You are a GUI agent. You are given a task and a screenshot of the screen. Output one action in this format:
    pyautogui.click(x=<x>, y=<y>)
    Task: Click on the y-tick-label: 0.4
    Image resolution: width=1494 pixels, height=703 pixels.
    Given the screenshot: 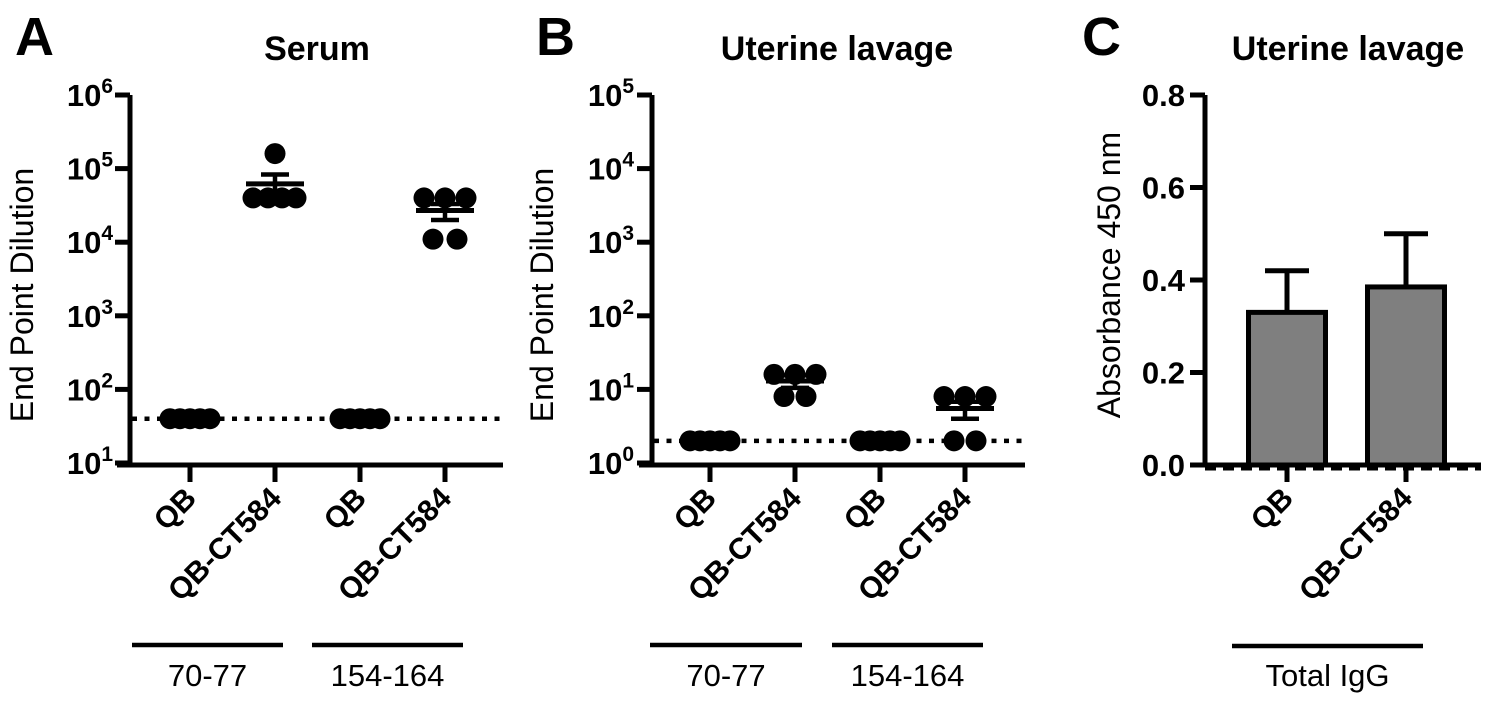 What is the action you would take?
    pyautogui.click(x=1164, y=280)
    